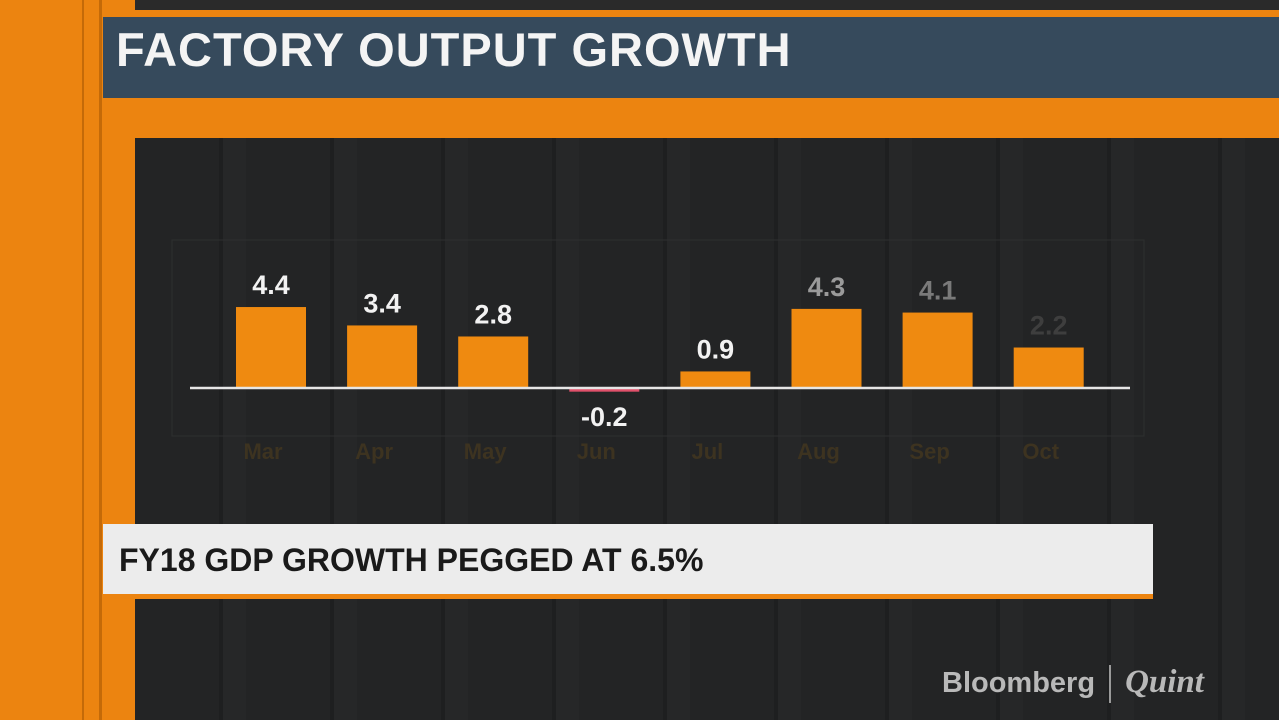 Image resolution: width=1279 pixels, height=720 pixels. What do you see at coordinates (411, 560) in the screenshot?
I see `headline-text: FY18 GDP GROWTH PEGGED AT 6.5%` at bounding box center [411, 560].